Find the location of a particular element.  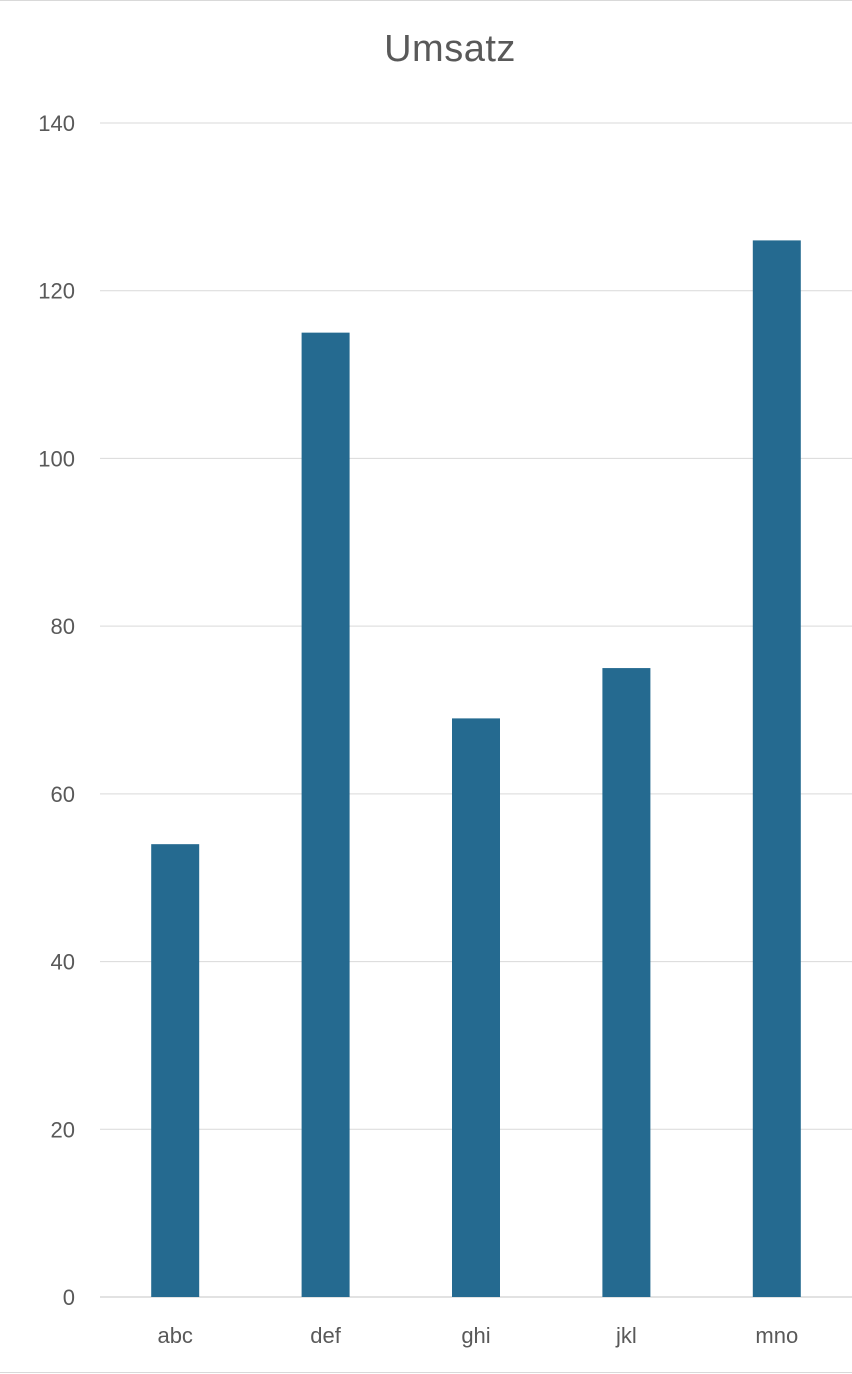

y-tick-label: 40 is located at coordinates (63, 962).